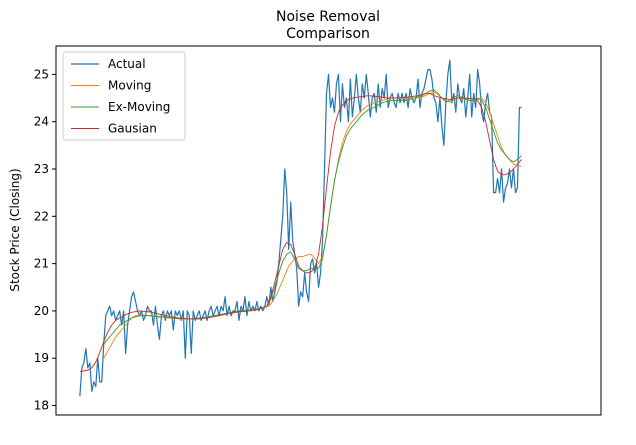 Image resolution: width=636 pixels, height=445 pixels. What do you see at coordinates (41, 122) in the screenshot?
I see `y-tick-label: 24` at bounding box center [41, 122].